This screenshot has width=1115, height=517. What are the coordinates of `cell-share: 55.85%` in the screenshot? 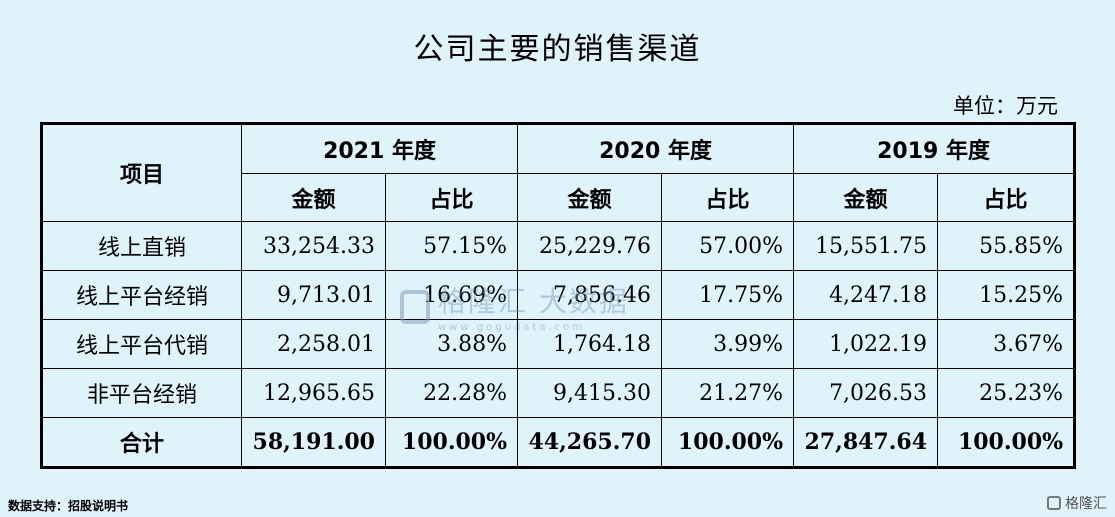 It's located at (1006, 246).